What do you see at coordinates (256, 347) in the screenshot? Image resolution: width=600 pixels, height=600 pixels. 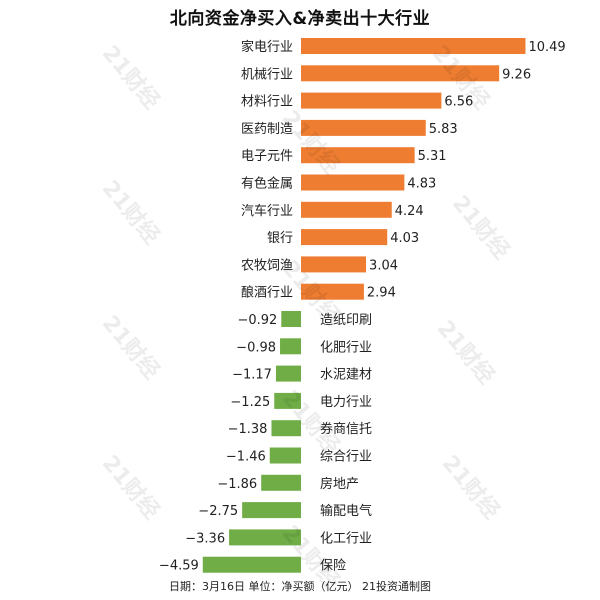 I see `value-label: −0.98` at bounding box center [256, 347].